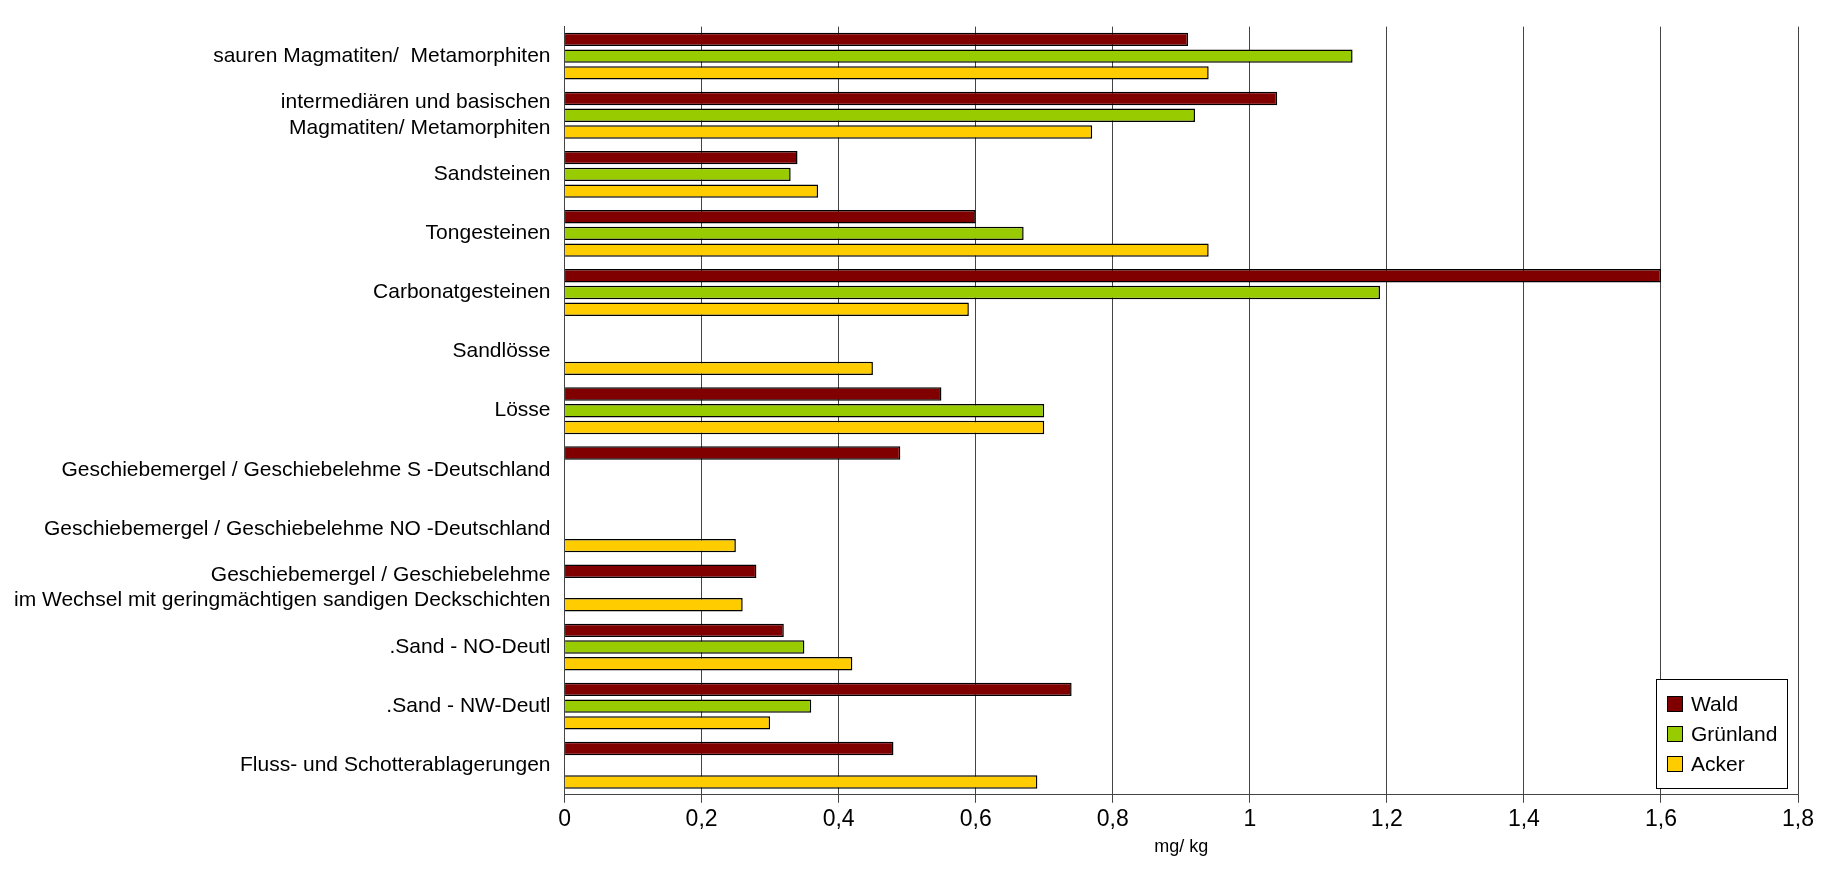 This screenshot has height=880, width=1847. What do you see at coordinates (492, 173) in the screenshot?
I see `y-tick-label: Sandsteinen` at bounding box center [492, 173].